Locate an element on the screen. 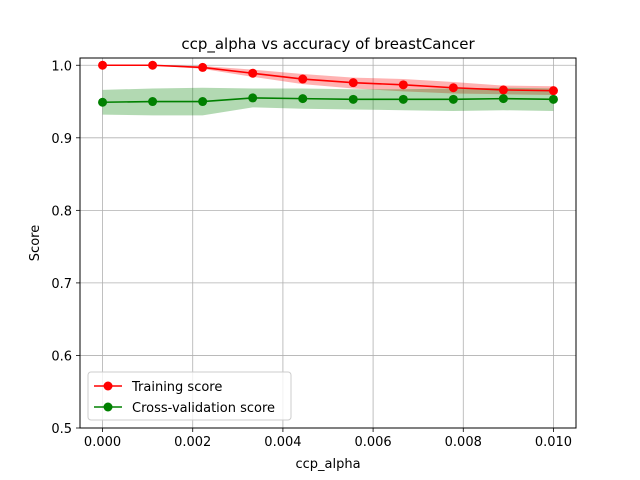  chart-title: ccp_alpha vs accuracy of breastCancer is located at coordinates (328, 44).